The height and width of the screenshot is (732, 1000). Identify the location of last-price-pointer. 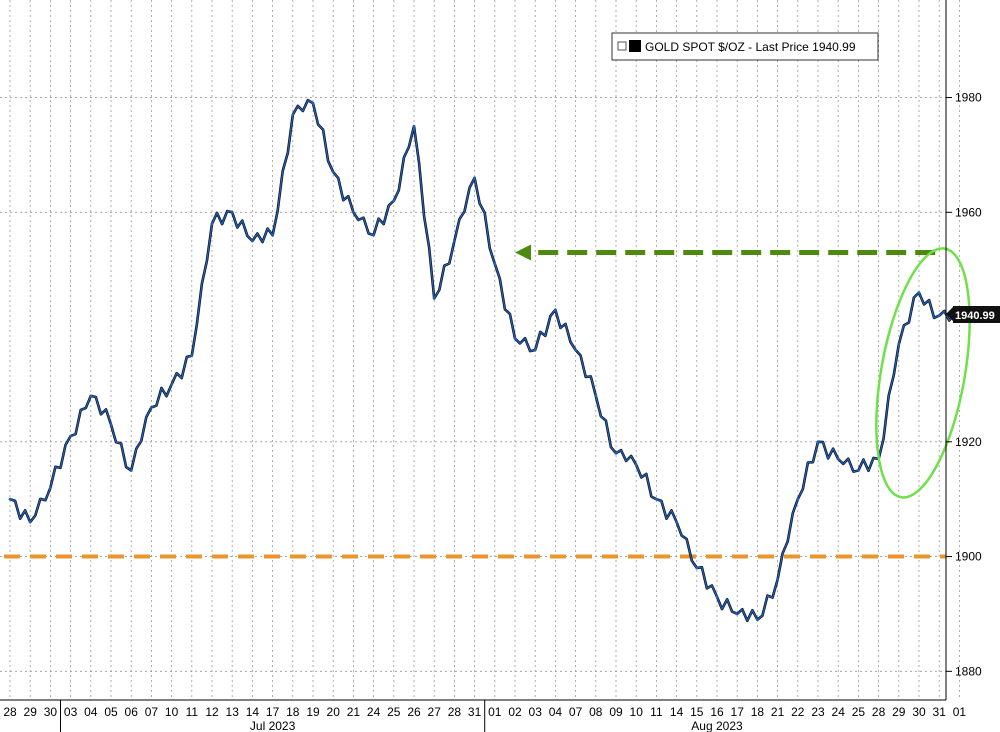
(949, 314).